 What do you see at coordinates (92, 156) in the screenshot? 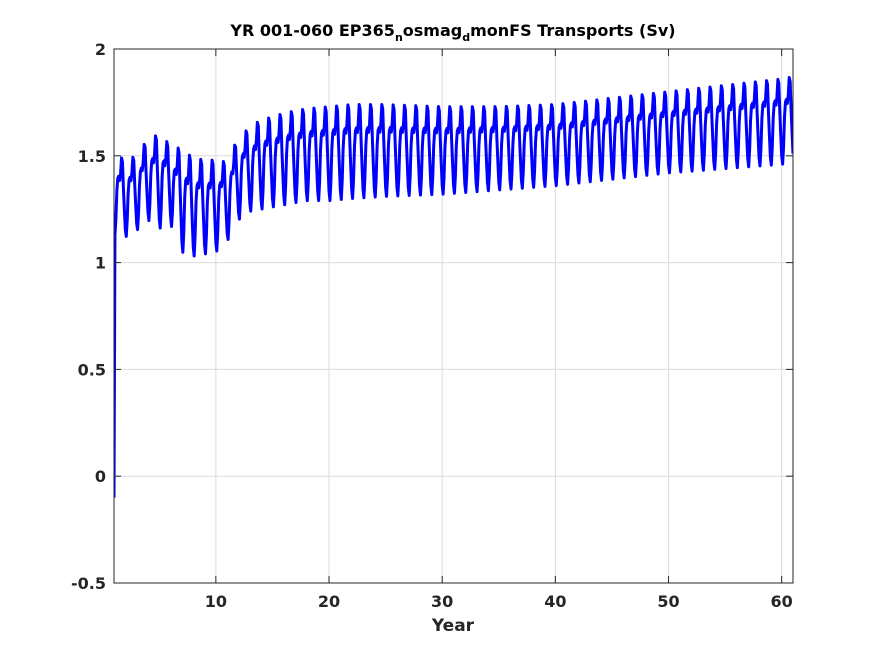
I see `y-tick-label: 1.5` at bounding box center [92, 156].